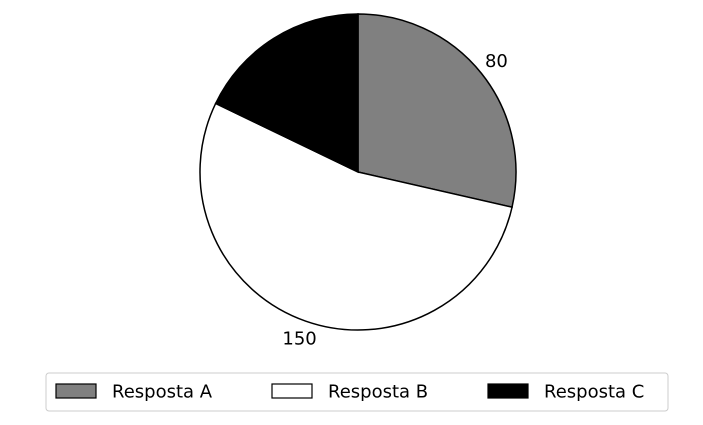  Describe the element at coordinates (508, 391) in the screenshot. I see `legend-swatch-resposta-c` at that location.